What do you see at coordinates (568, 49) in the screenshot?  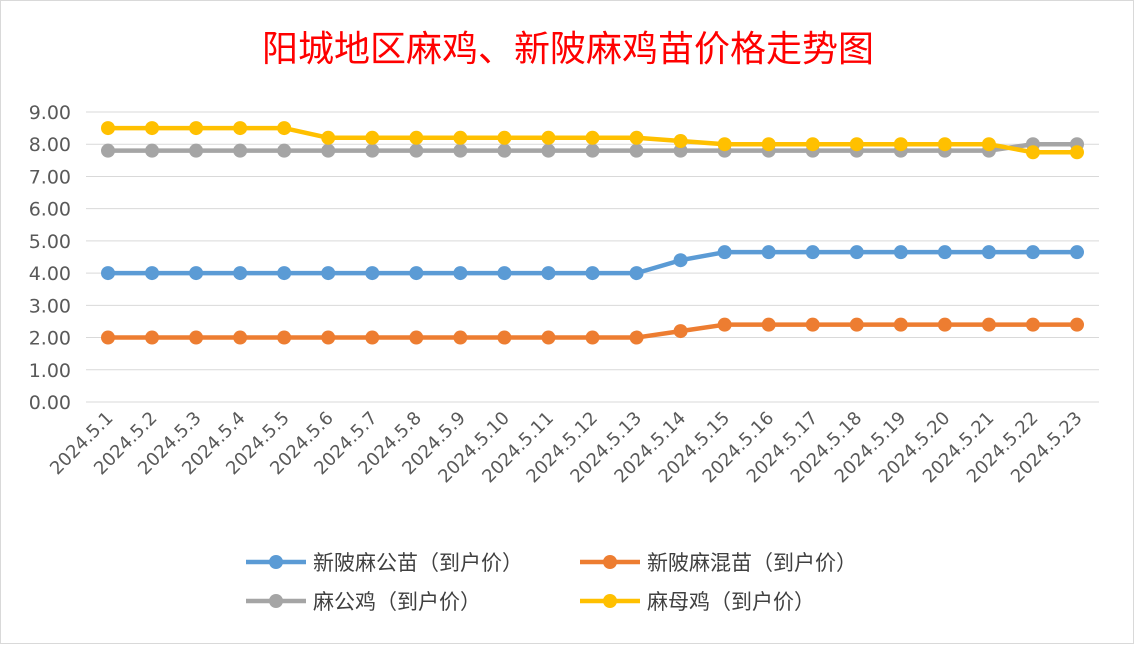 I see `chart-title: 阳城地区麻鸡、新陂麻鸡苗价格走势图` at bounding box center [568, 49].